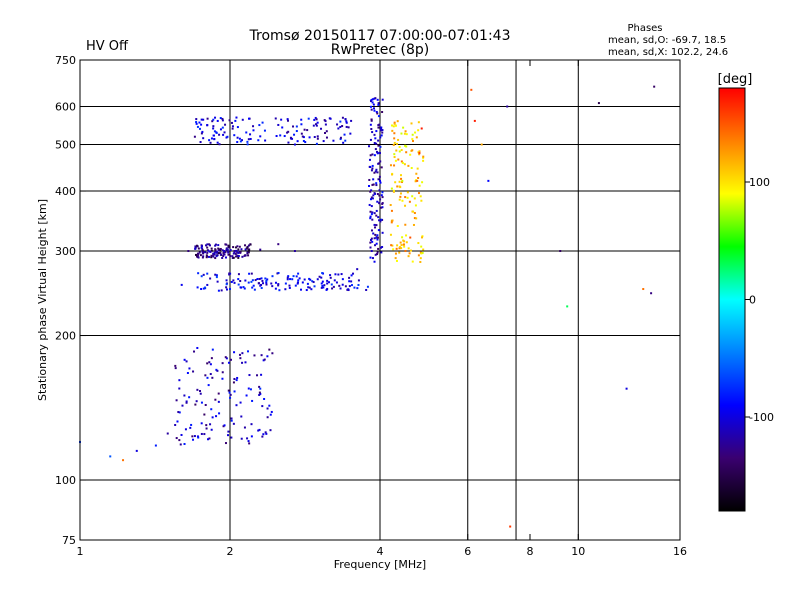  What do you see at coordinates (752, 300) in the screenshot?
I see `colorbar-tick-label: 0` at bounding box center [752, 300].